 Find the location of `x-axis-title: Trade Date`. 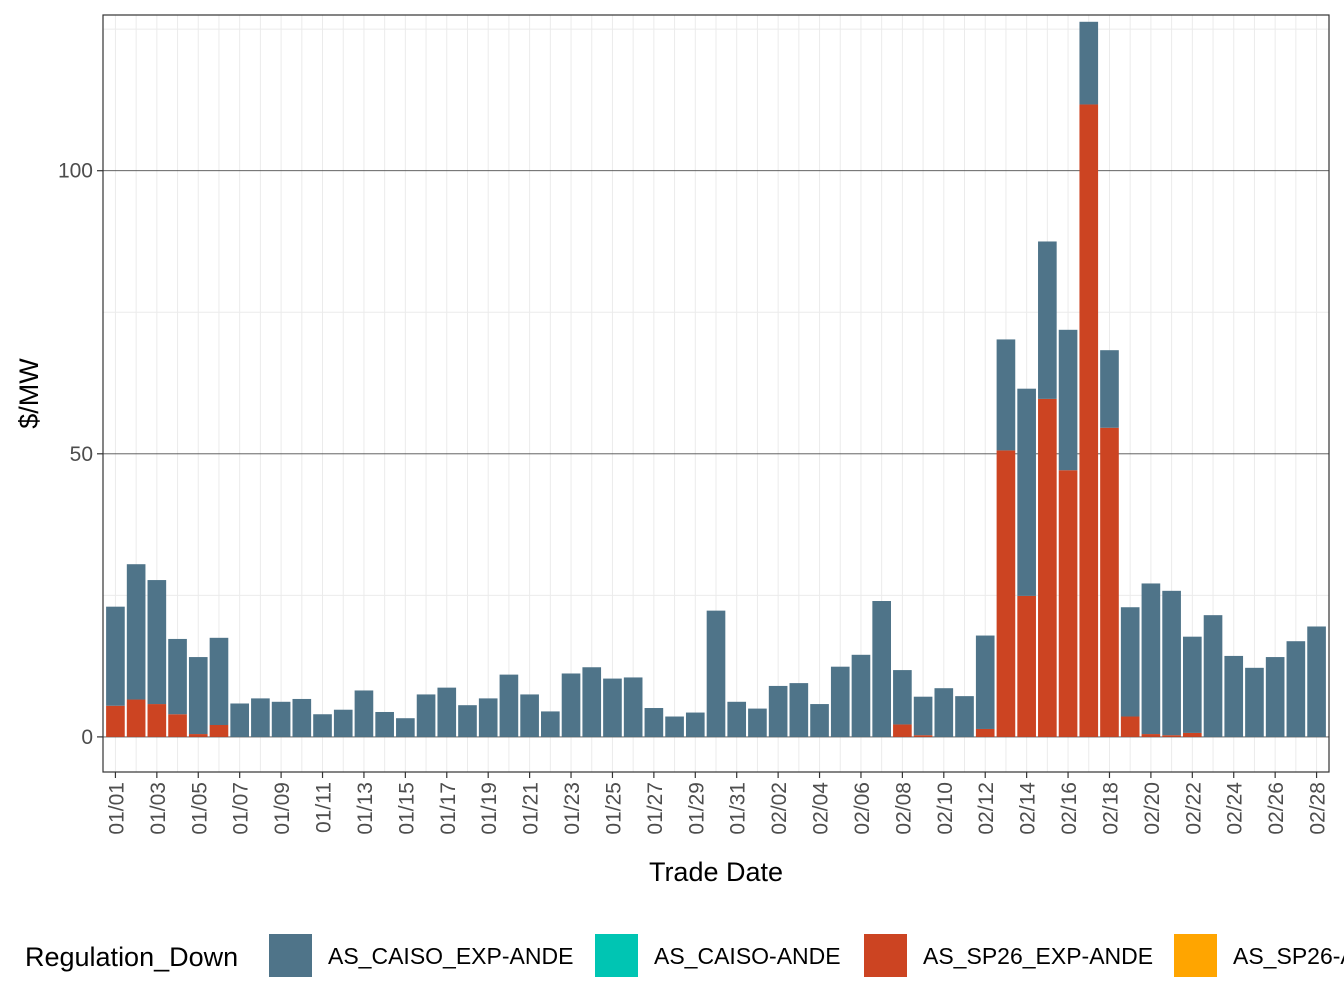

x-axis-title: Trade Date is located at coordinates (716, 872).